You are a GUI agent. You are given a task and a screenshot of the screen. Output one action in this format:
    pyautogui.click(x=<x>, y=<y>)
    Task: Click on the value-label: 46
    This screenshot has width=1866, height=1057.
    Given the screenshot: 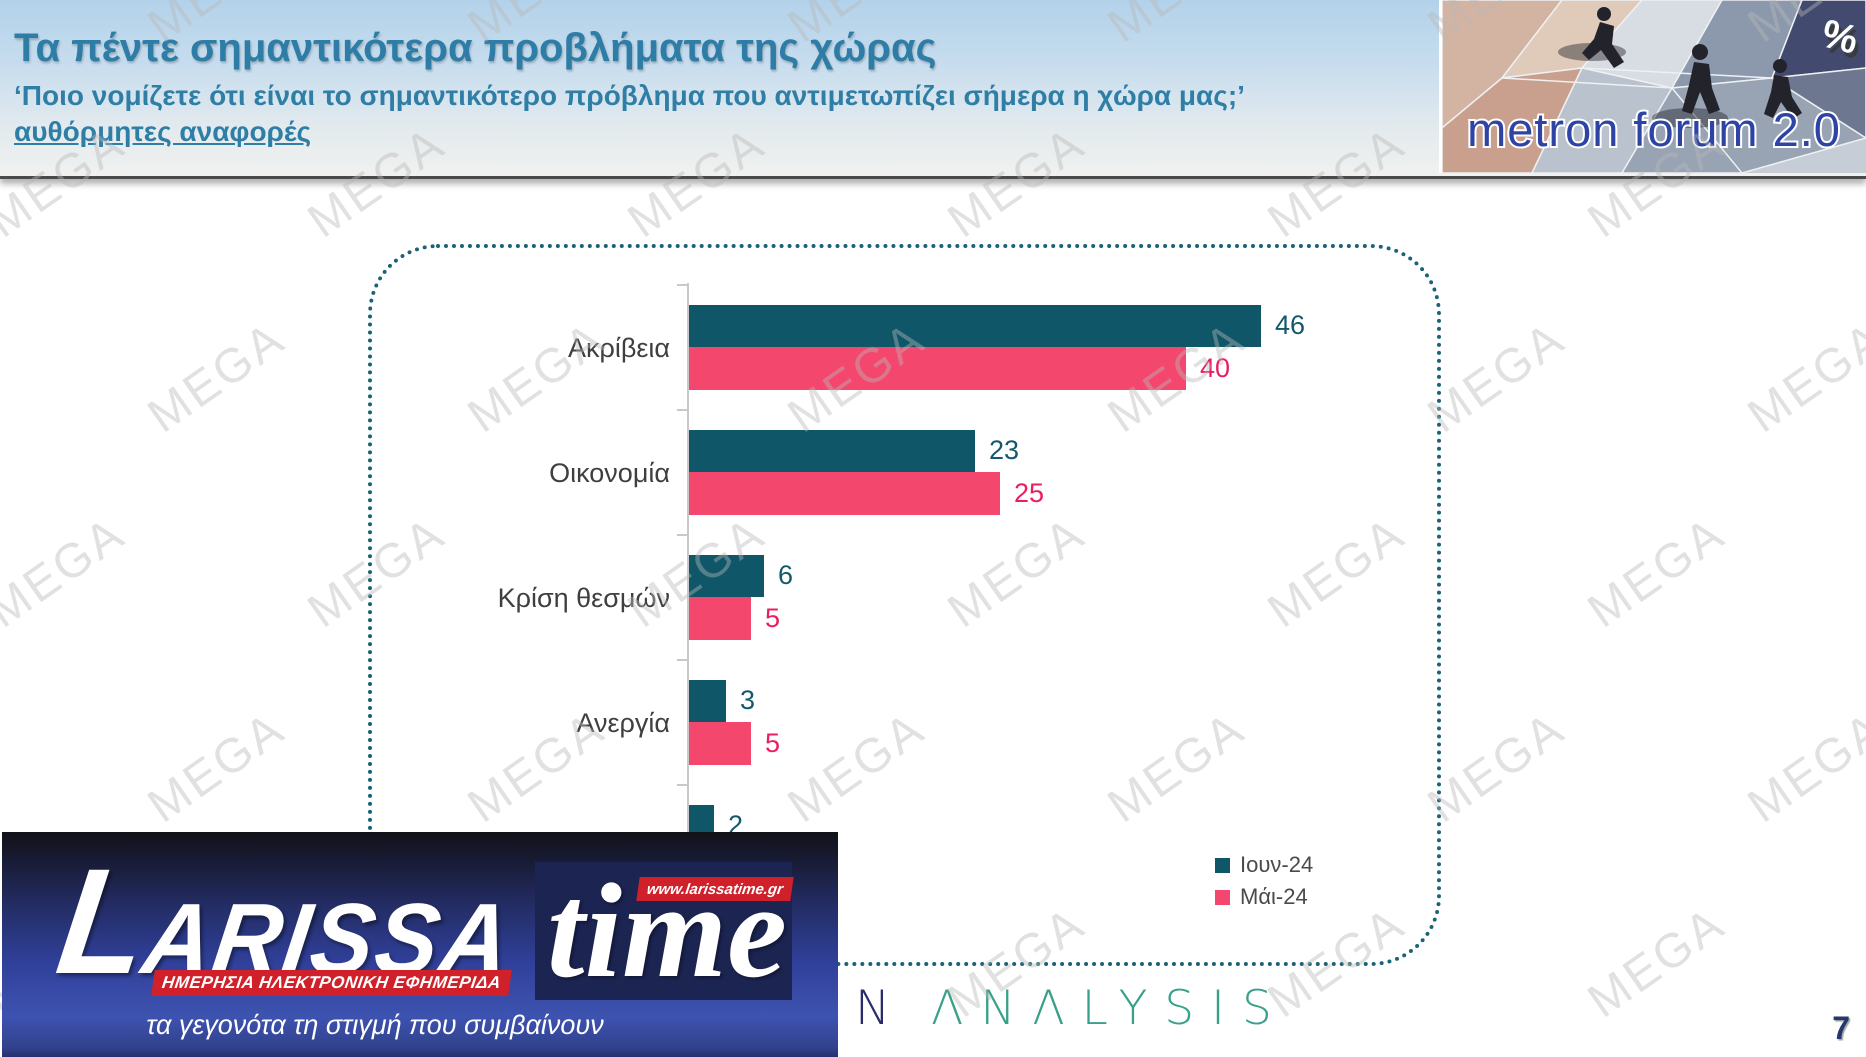 What is the action you would take?
    pyautogui.click(x=1290, y=325)
    